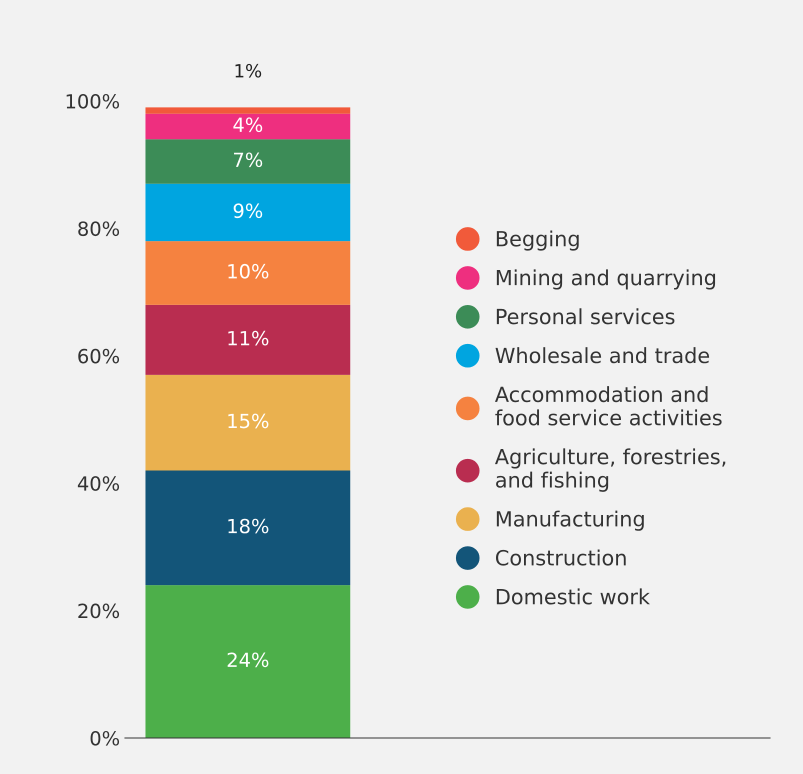 The height and width of the screenshot is (774, 803). Describe the element at coordinates (537, 240) in the screenshot. I see `legend-label: Begging` at that location.